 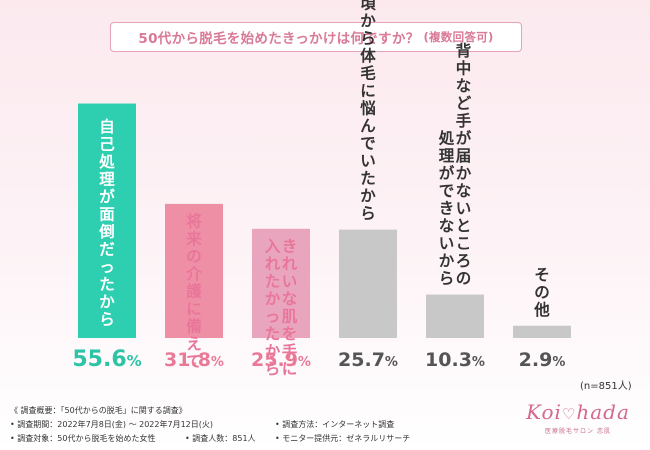 What do you see at coordinates (569, 414) in the screenshot?
I see `heart-icon: ♡` at bounding box center [569, 414].